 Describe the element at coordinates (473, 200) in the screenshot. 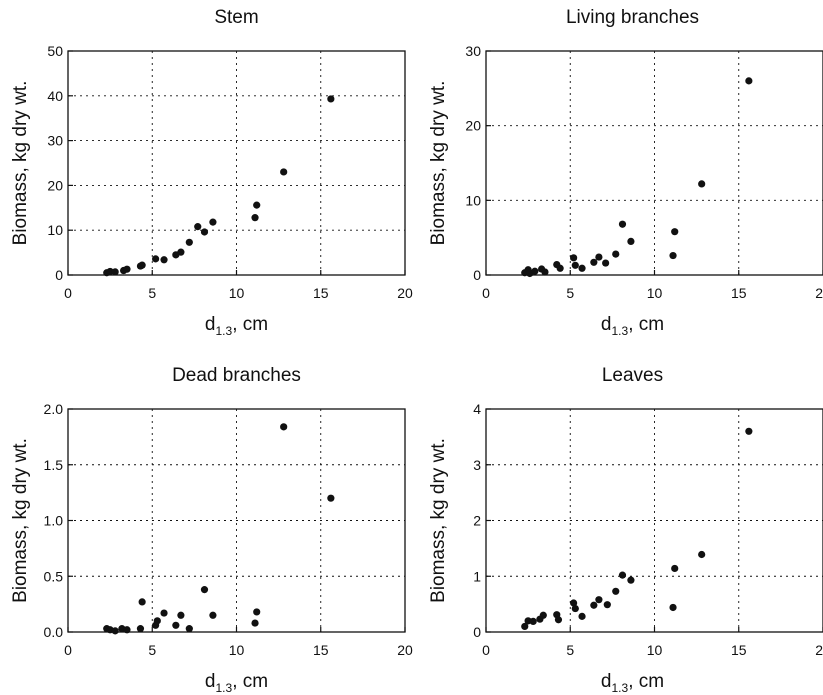

I see `y-tick-label: 10` at that location.